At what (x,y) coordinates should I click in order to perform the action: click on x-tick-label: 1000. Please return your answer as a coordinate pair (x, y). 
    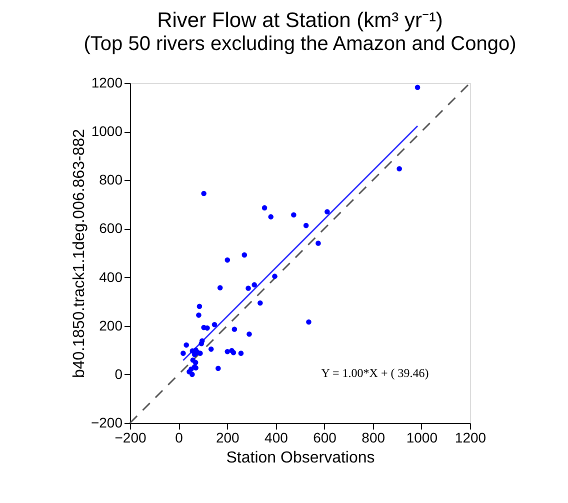
    Looking at the image, I should click on (422, 438).